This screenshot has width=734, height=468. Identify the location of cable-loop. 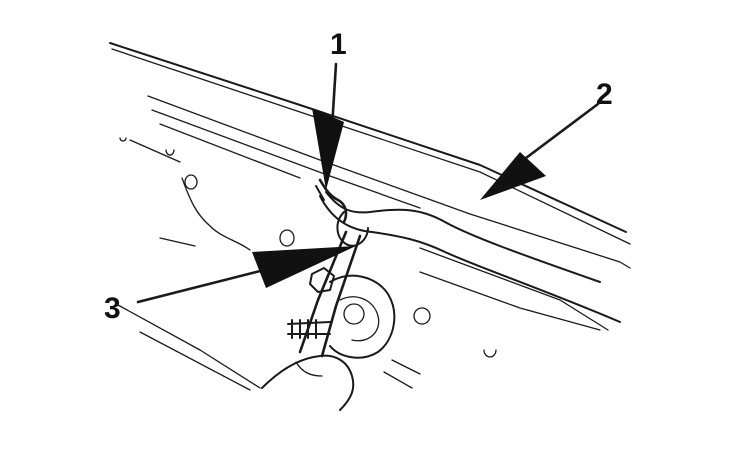
(352, 229).